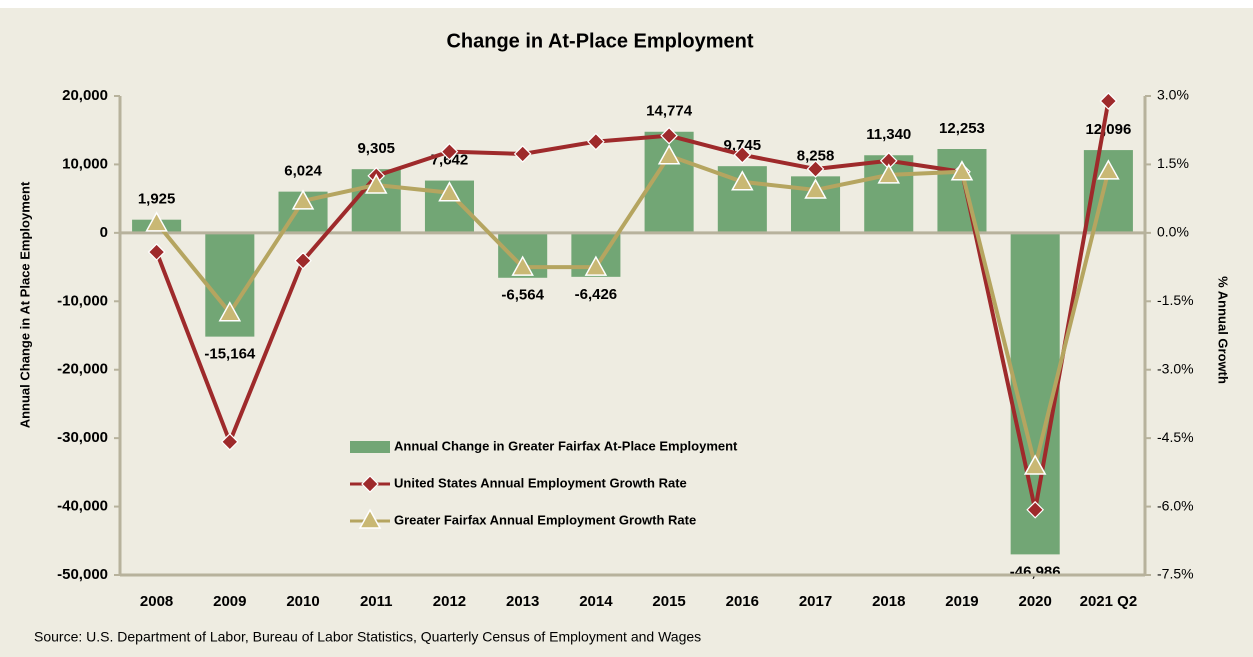 This screenshot has width=1253, height=657. Describe the element at coordinates (596, 294) in the screenshot. I see `data-label: -6,426` at that location.